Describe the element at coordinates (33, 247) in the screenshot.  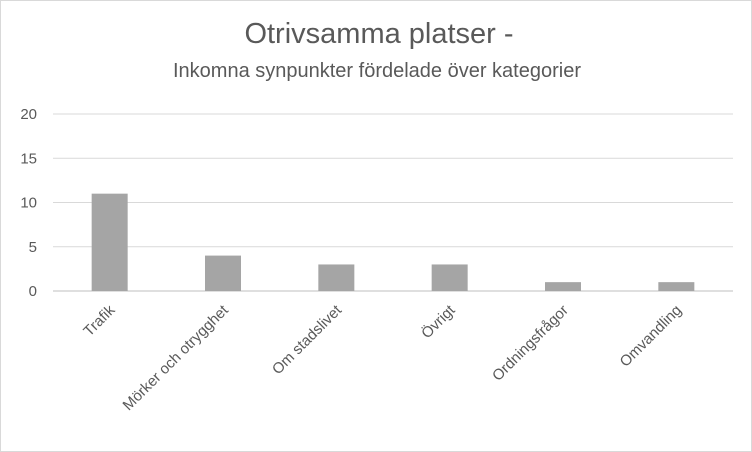
I see `y-tick-label: 5` at that location.